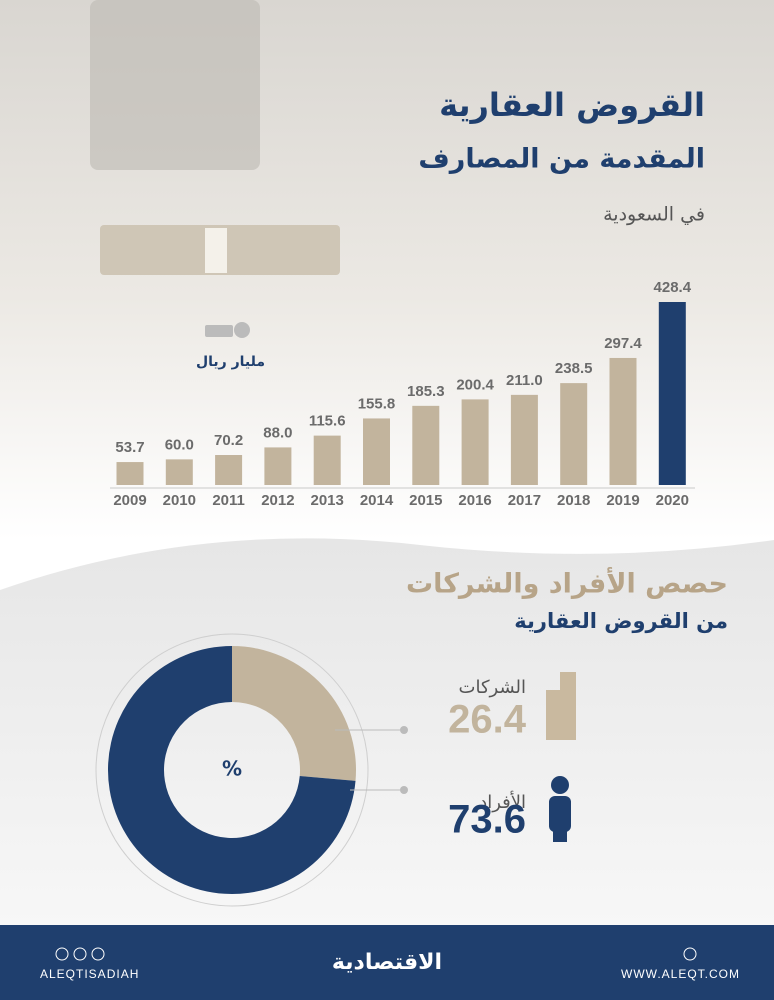 The width and height of the screenshot is (774, 1000). Describe the element at coordinates (502, 802) in the screenshot. I see `legend-label: الأفراد` at that location.